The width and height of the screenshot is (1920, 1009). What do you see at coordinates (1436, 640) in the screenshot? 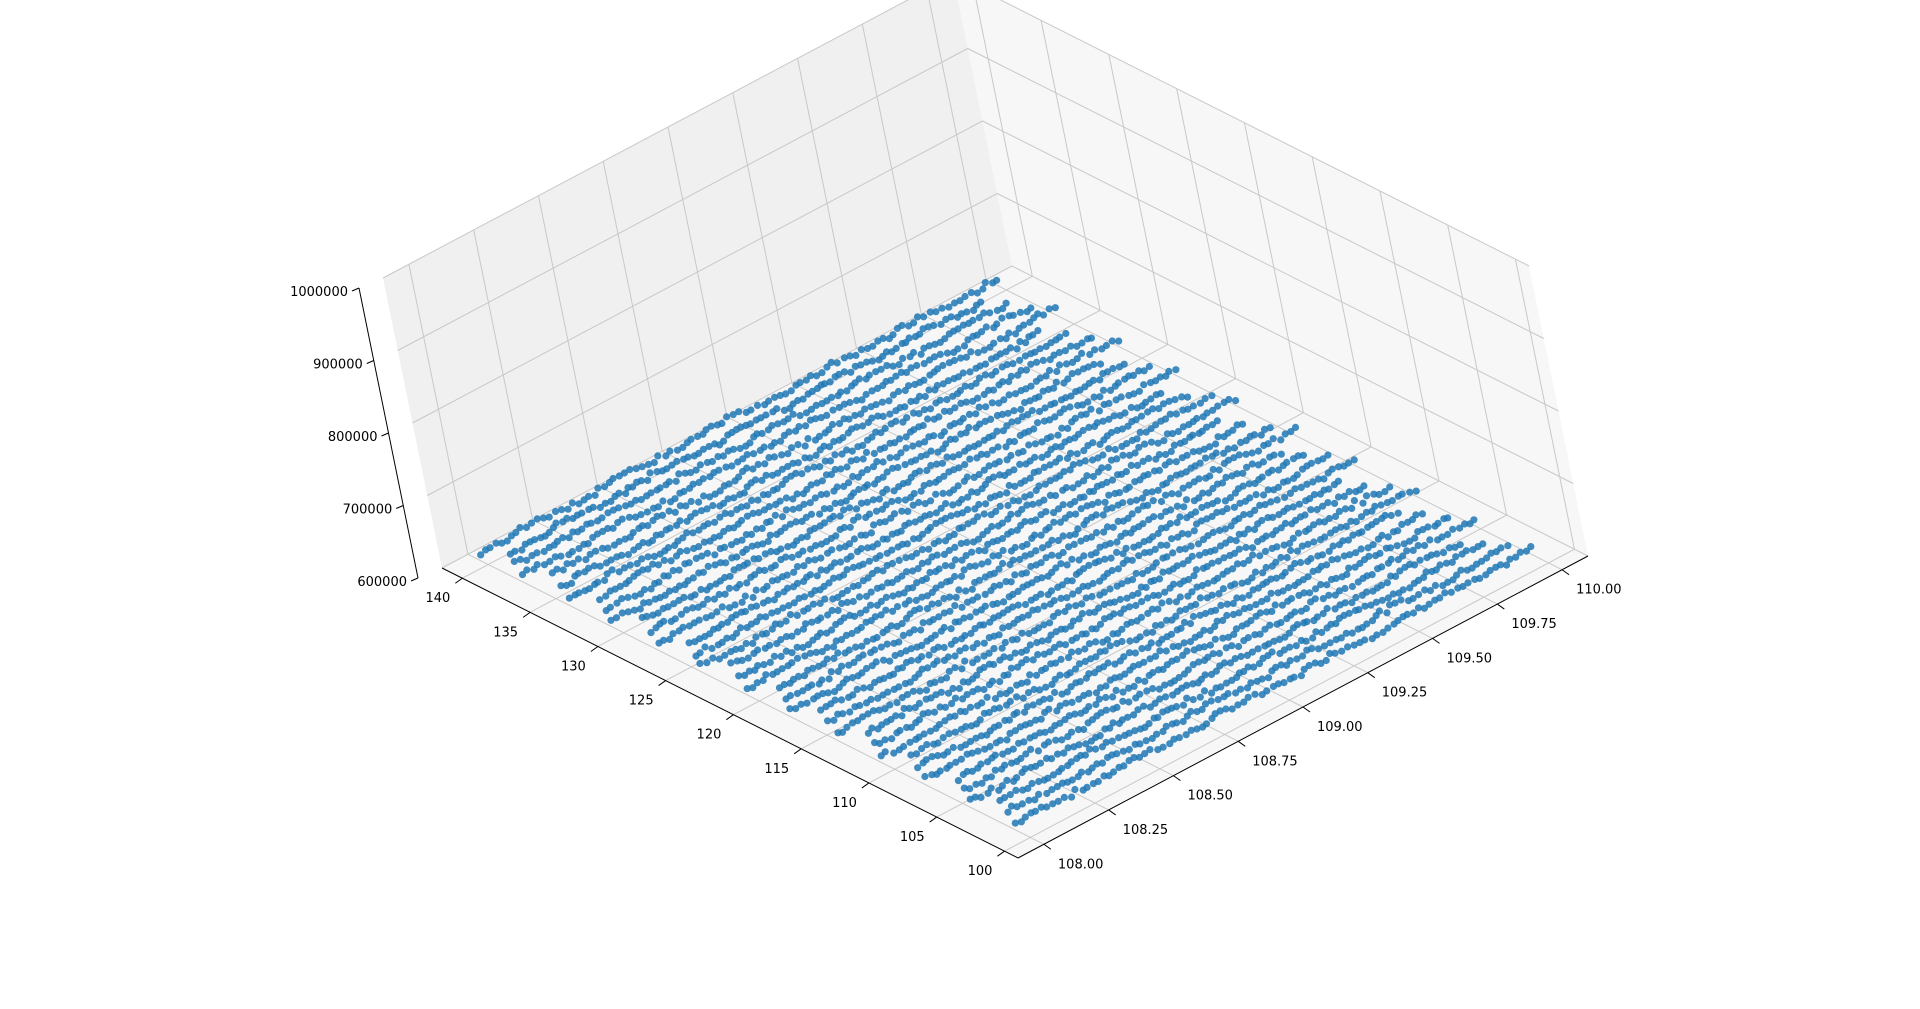
I see `x-tick-mark` at bounding box center [1436, 640].